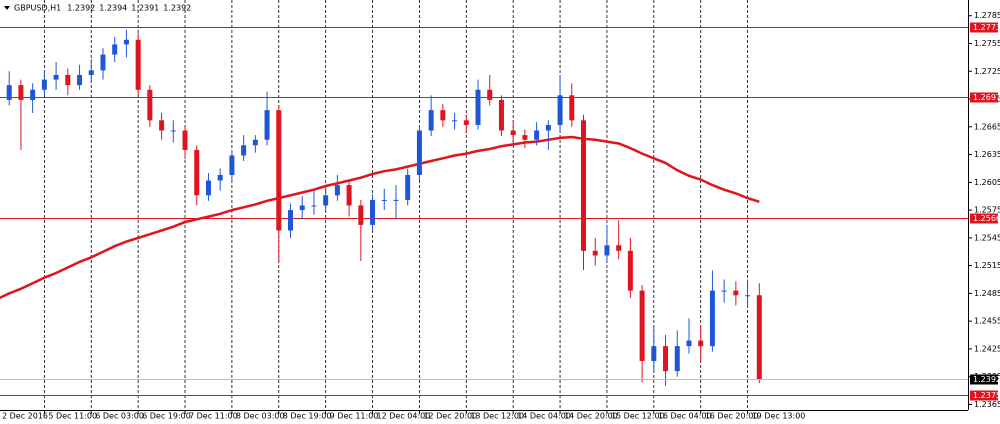 This screenshot has width=1000, height=424. Describe the element at coordinates (685, 416) in the screenshot. I see `x-tick-label: 16 Dec 04:00` at that location.